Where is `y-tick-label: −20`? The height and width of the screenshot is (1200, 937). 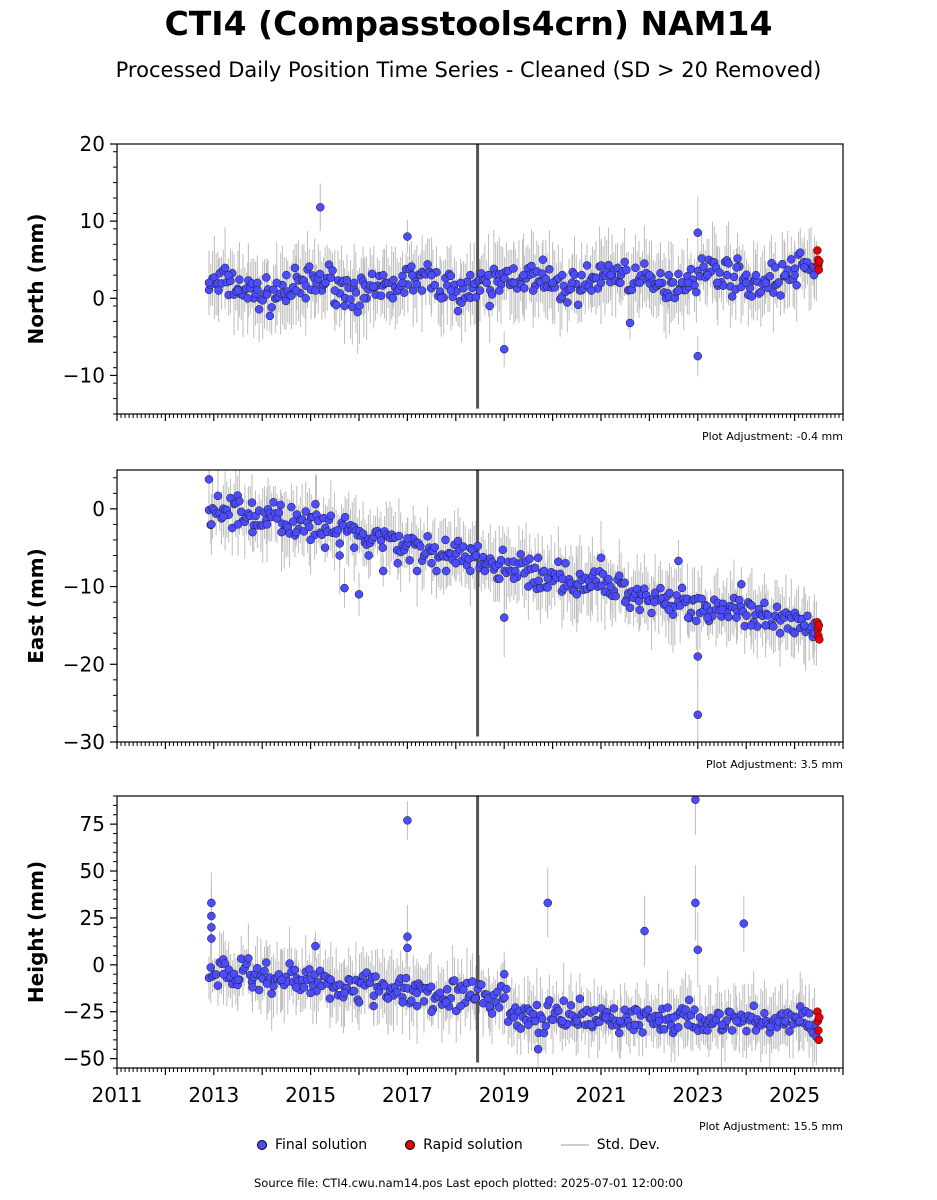 y-tick-label: −20 is located at coordinates (84, 664).